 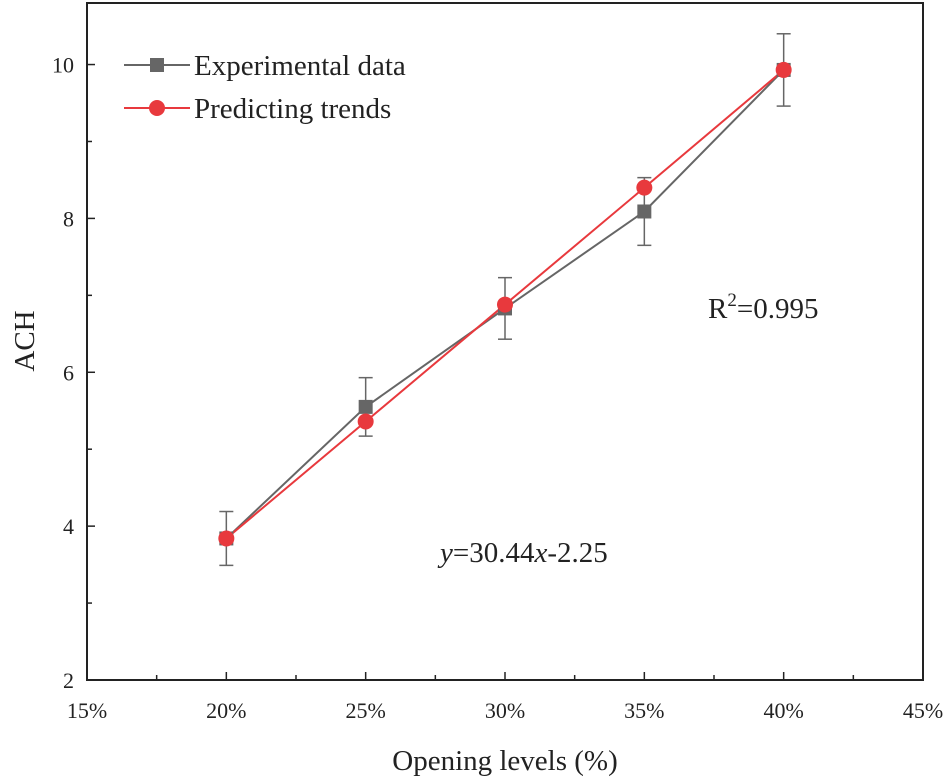 What do you see at coordinates (63, 65) in the screenshot?
I see `y-tick-label: 10` at bounding box center [63, 65].